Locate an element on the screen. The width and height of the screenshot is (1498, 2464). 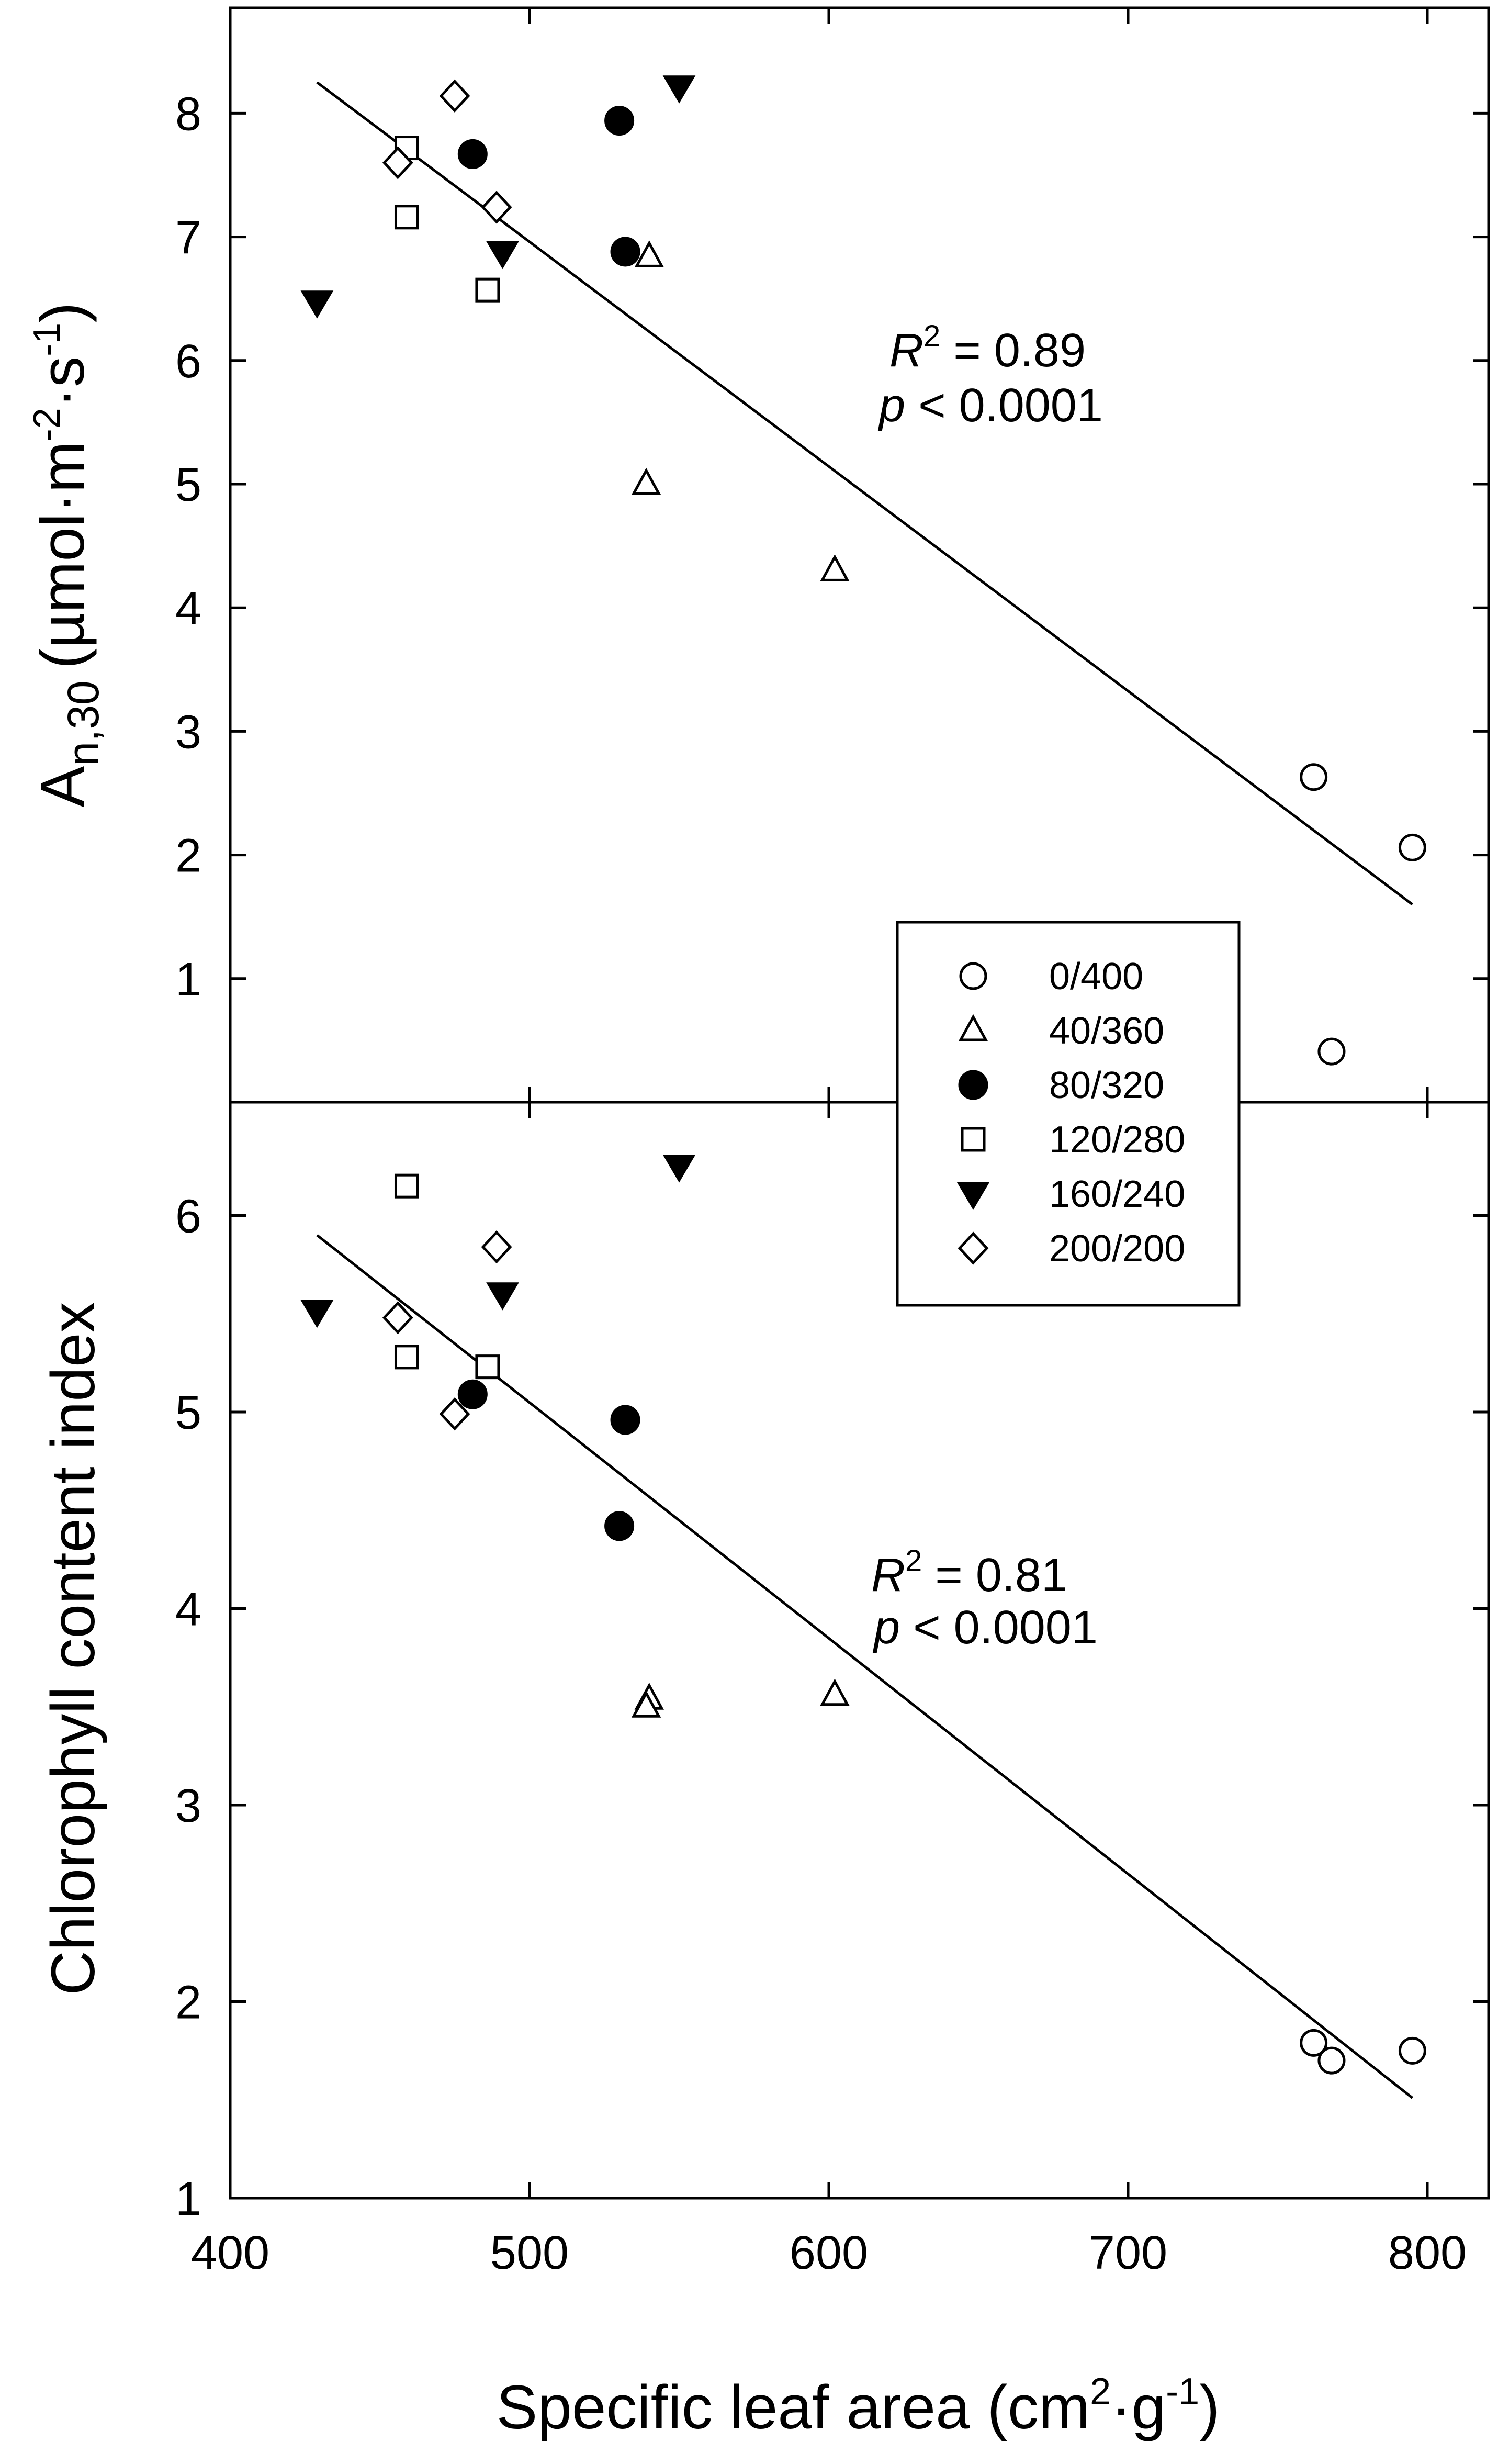
top-y-tick-label: 8 is located at coordinates (188, 114).